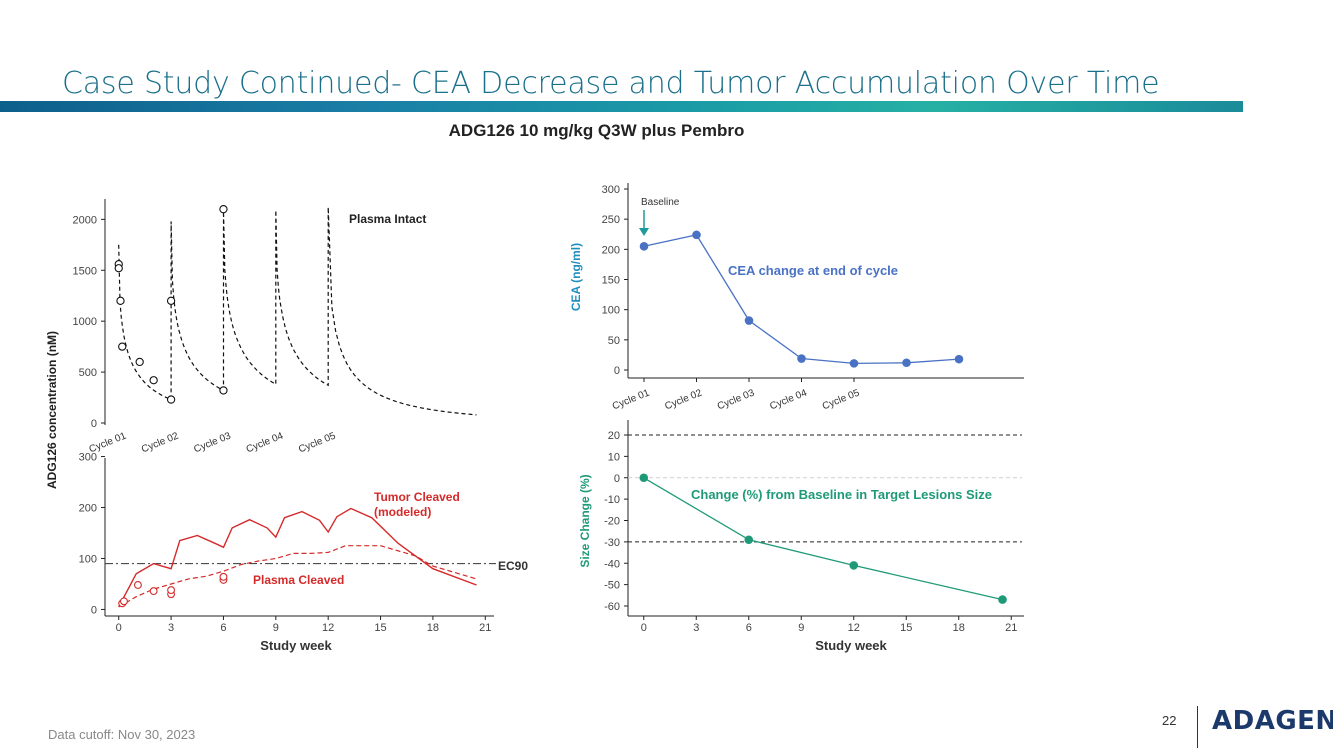 This screenshot has height=749, width=1333. What do you see at coordinates (660, 202) in the screenshot?
I see `cea-baseline-label: Baseline` at bounding box center [660, 202].